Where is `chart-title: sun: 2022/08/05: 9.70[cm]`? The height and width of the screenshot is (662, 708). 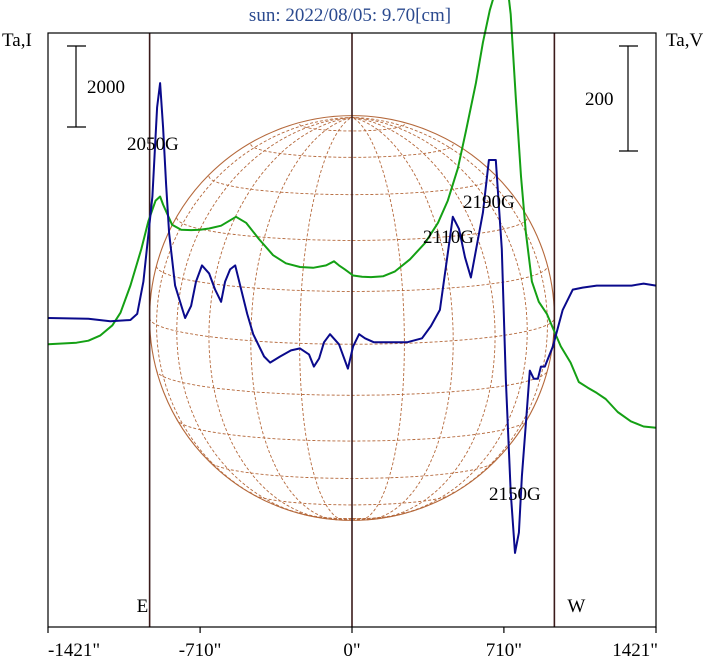 chart-title: sun: 2022/08/05: 9.70[cm] is located at coordinates (350, 15).